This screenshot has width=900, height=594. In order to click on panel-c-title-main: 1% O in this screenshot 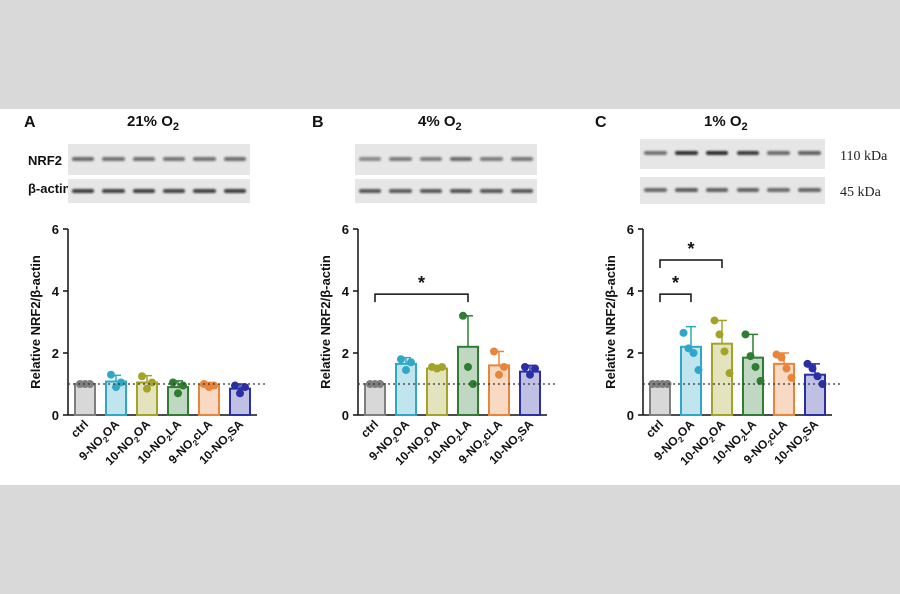, I will do `click(723, 121)`.